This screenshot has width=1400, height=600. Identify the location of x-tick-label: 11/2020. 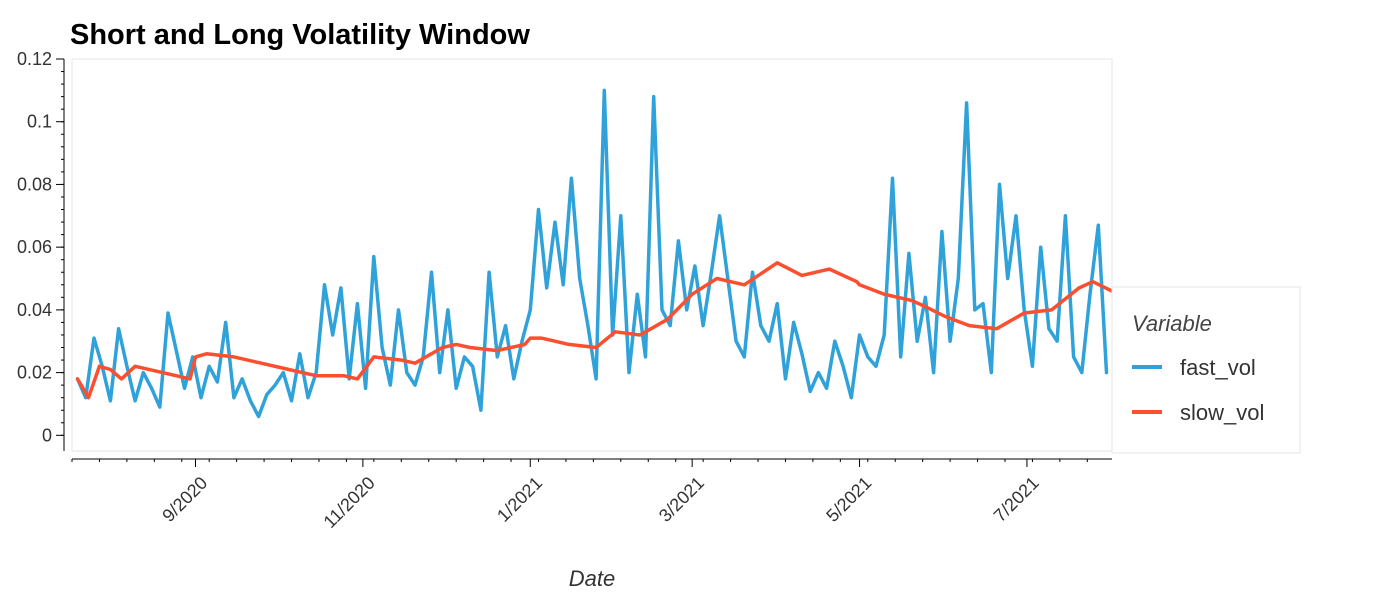
(349, 502).